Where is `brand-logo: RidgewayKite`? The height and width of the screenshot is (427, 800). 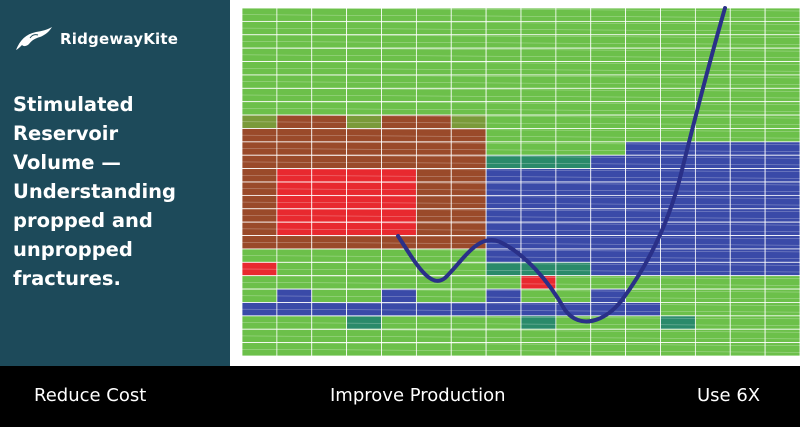 brand-logo: RidgewayKite is located at coordinates (96, 39).